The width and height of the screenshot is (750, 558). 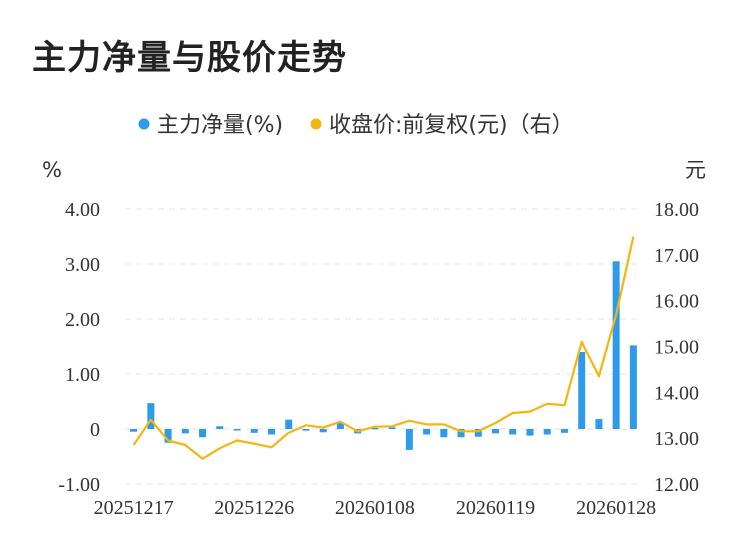 What do you see at coordinates (52, 170) in the screenshot?
I see `left-axis-unit: %` at bounding box center [52, 170].